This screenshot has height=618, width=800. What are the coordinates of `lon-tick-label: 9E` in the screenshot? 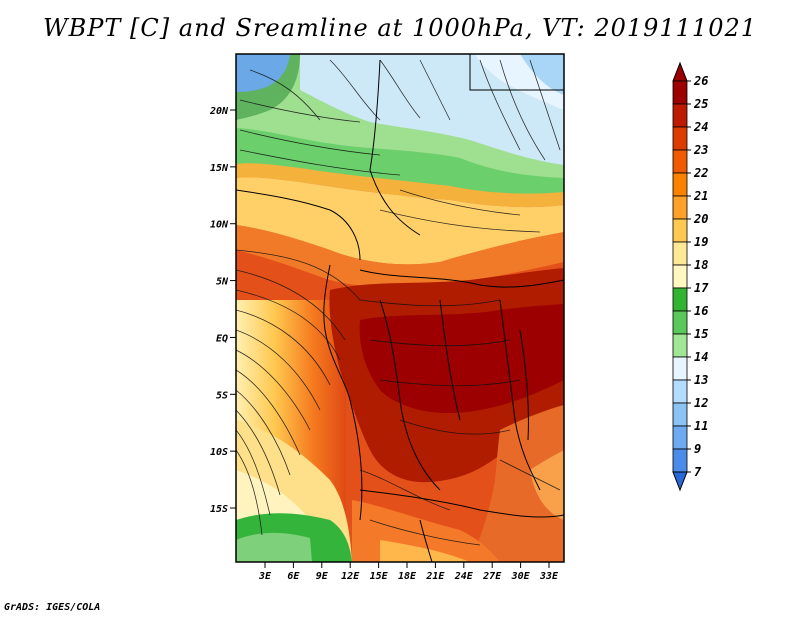 It's located at (322, 576).